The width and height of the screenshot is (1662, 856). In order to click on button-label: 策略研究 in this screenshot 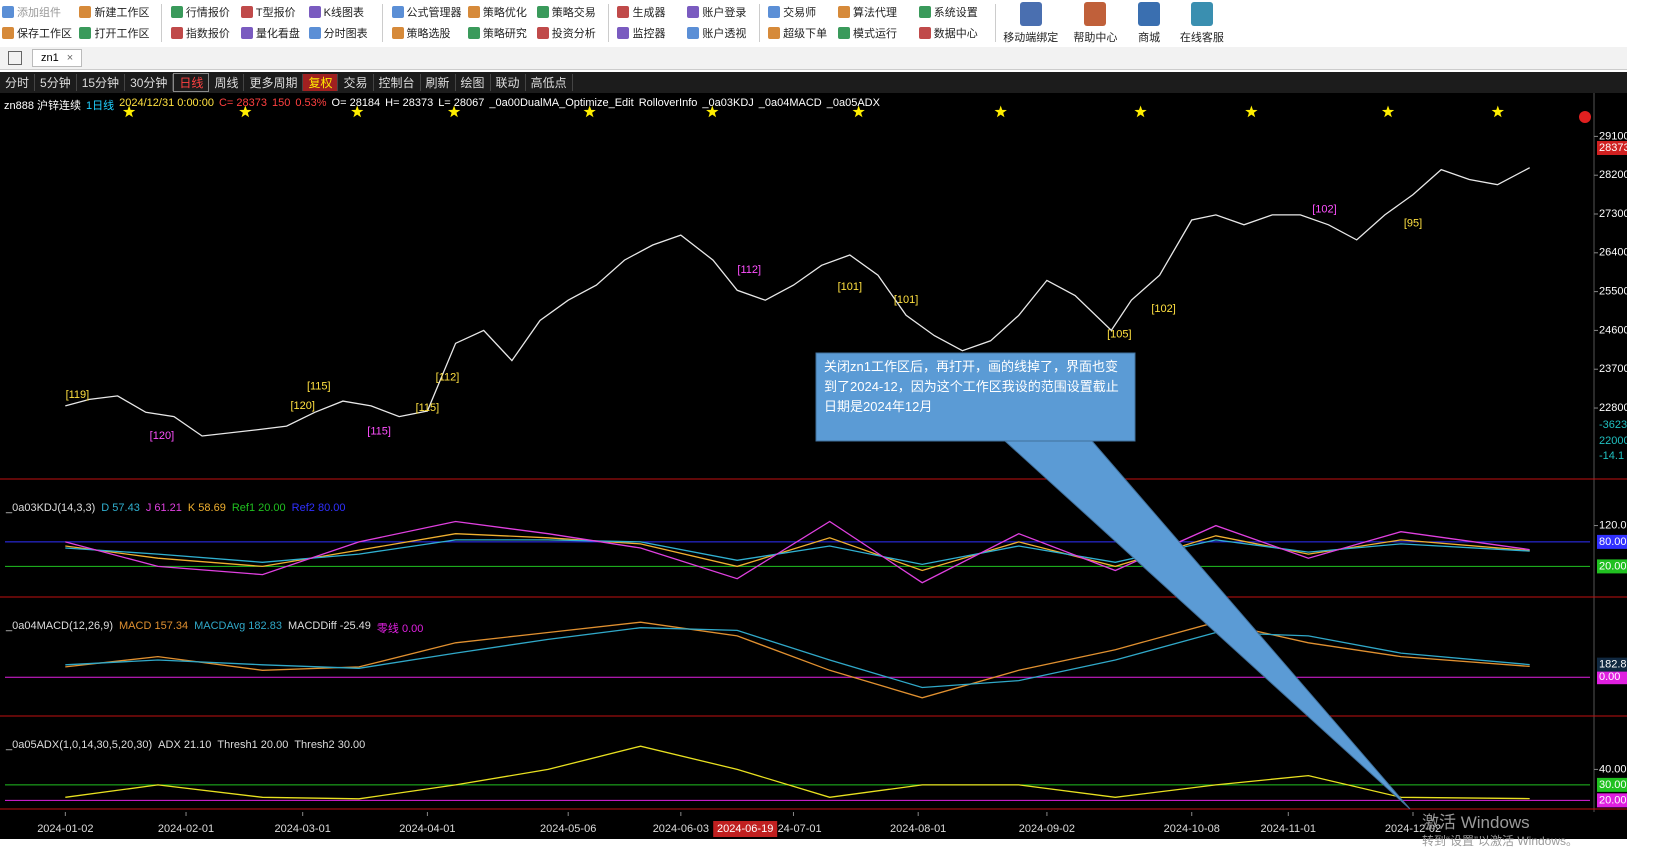, I will do `click(504, 34)`.